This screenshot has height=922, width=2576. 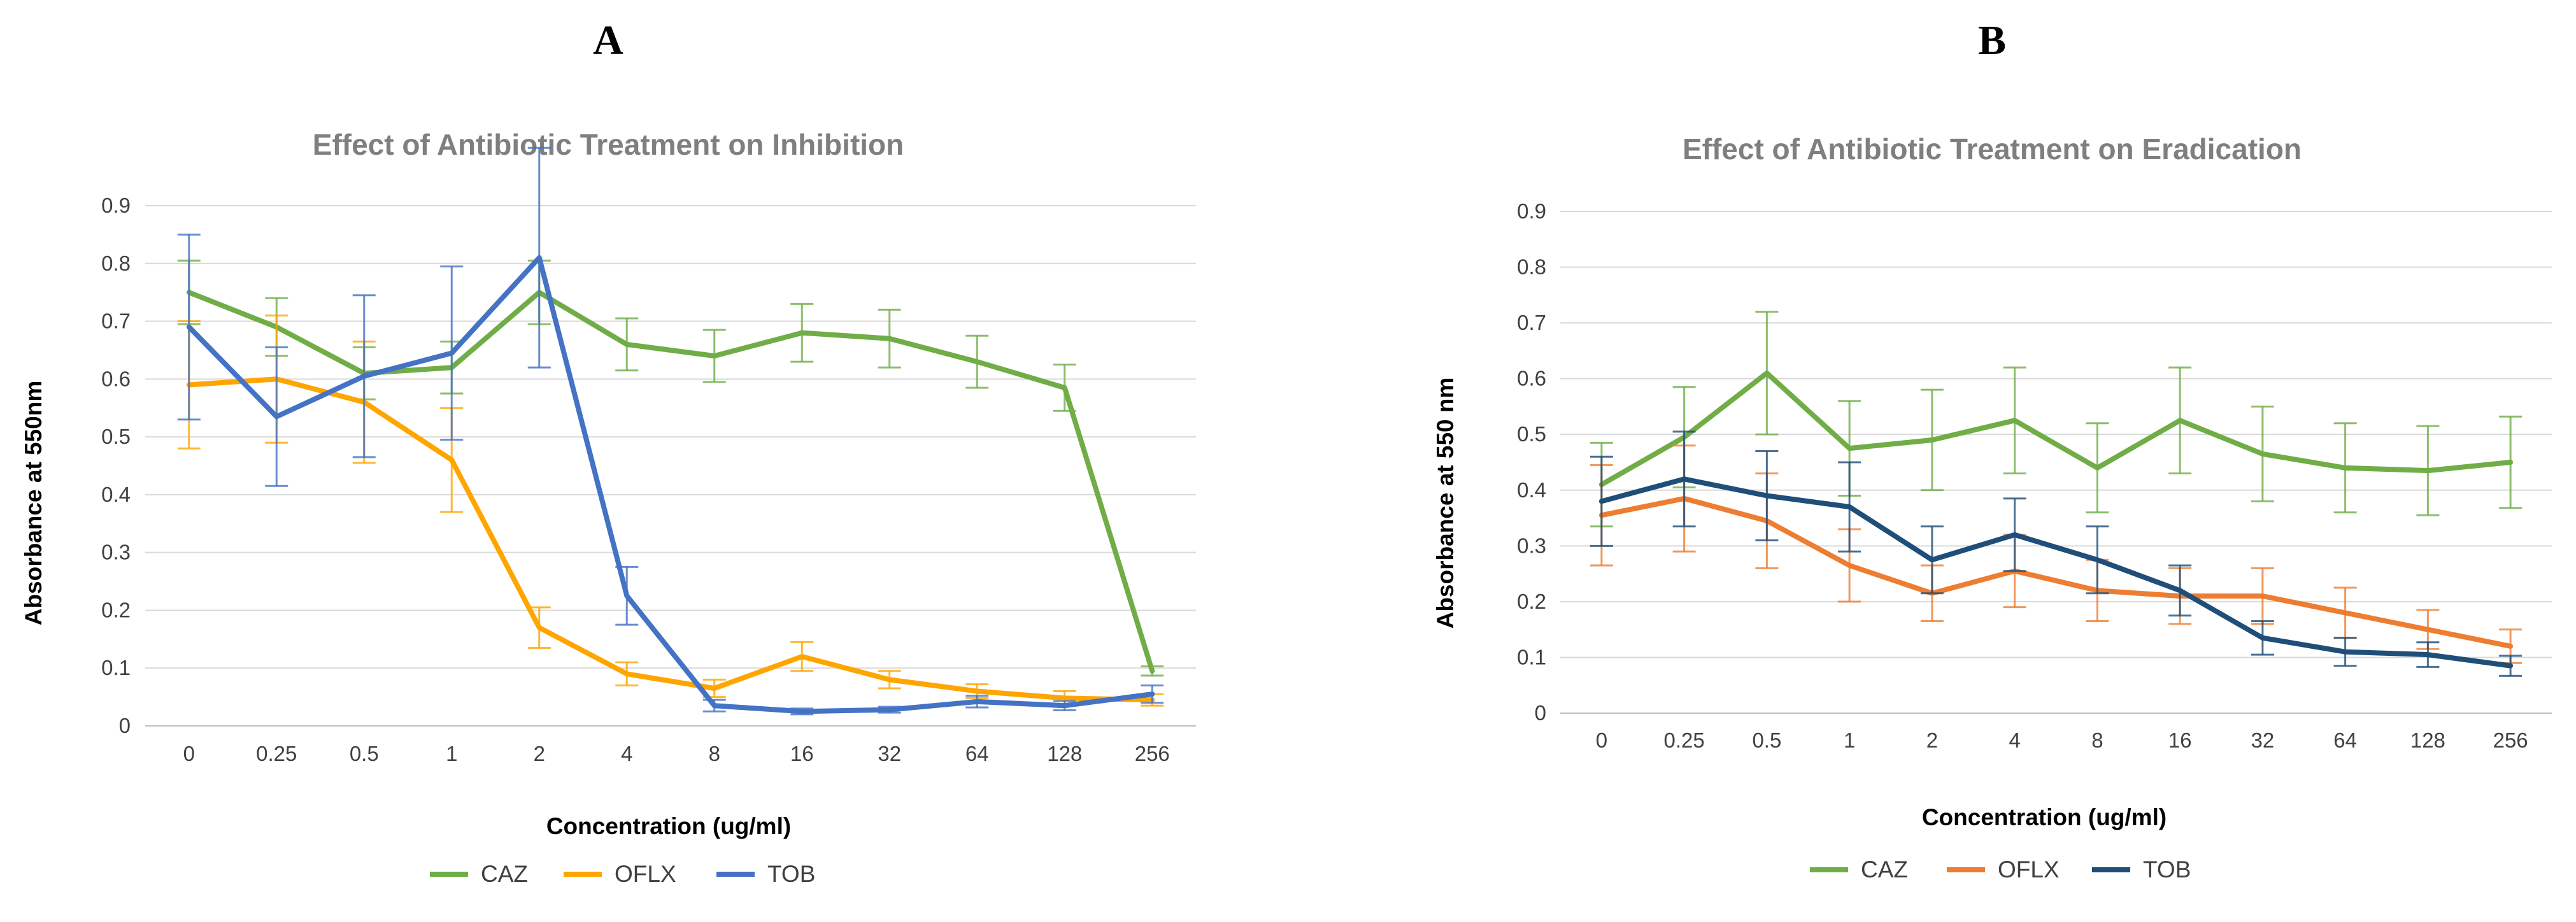 What do you see at coordinates (626, 753) in the screenshot?
I see `chart-a-x-tick-label: 4` at bounding box center [626, 753].